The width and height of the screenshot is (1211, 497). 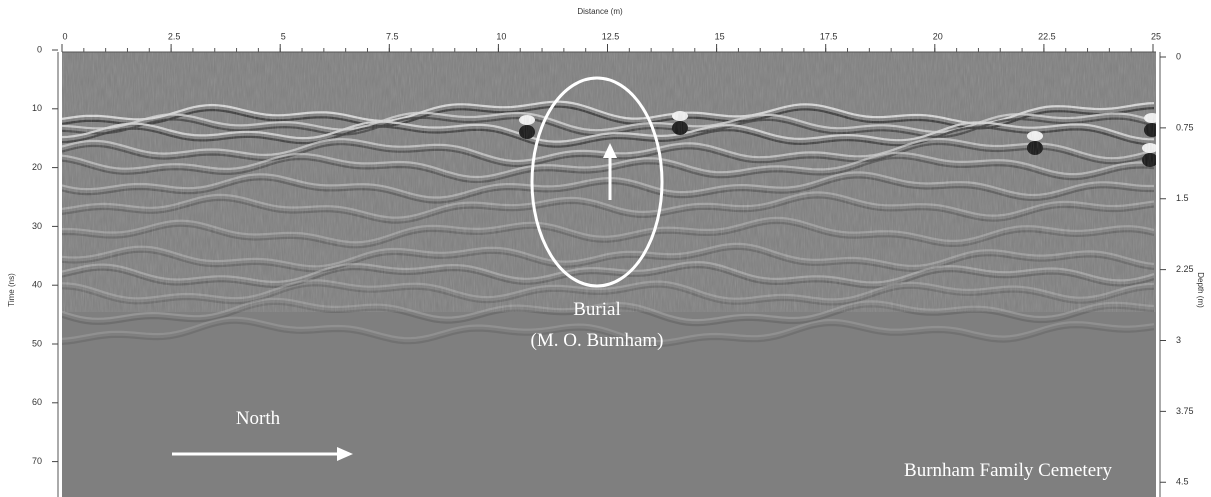 What do you see at coordinates (597, 309) in the screenshot?
I see `burial-label: Burial` at bounding box center [597, 309].